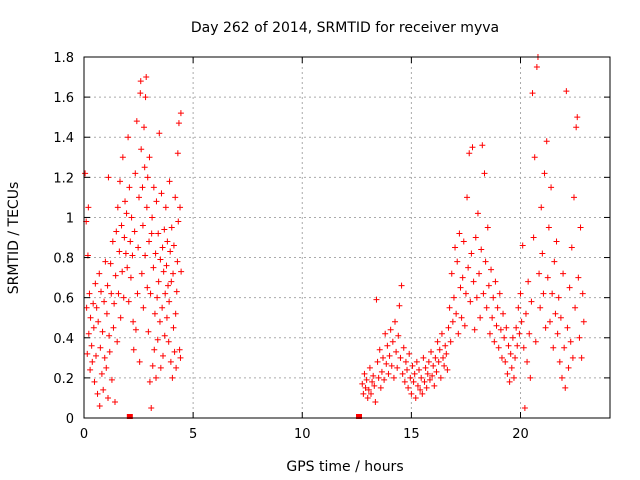 Image resolution: width=640 pixels, height=480 pixels. Describe the element at coordinates (193, 434) in the screenshot. I see `x-tick-label: 5` at that location.